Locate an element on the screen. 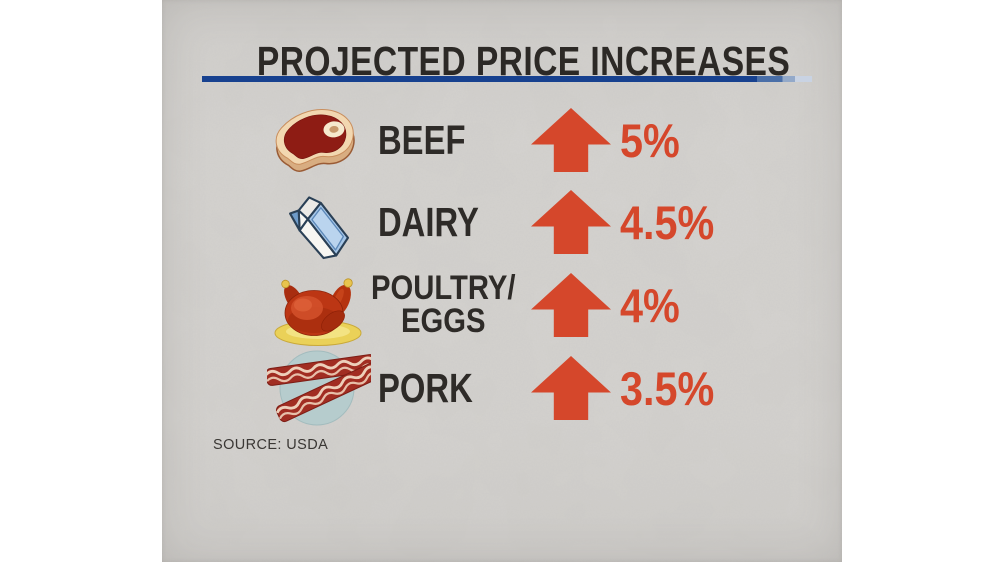 The width and height of the screenshot is (1000, 562). price-row-pork: PORK 3.5% is located at coordinates (502, 388).